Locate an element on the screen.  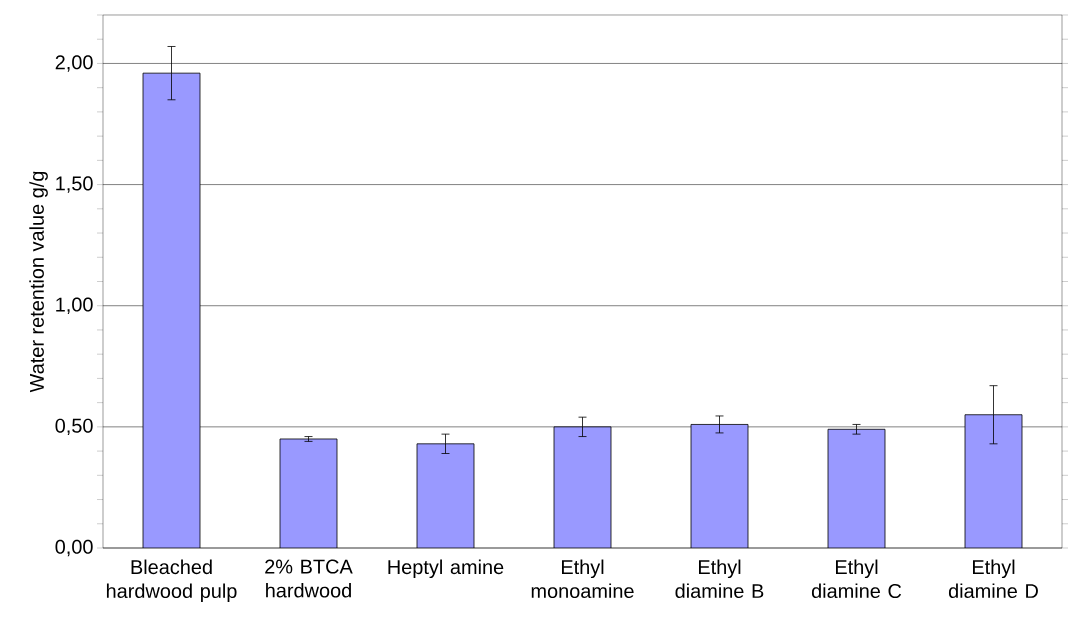
x-tick-label: Ethyl diamine B is located at coordinates (719, 579).